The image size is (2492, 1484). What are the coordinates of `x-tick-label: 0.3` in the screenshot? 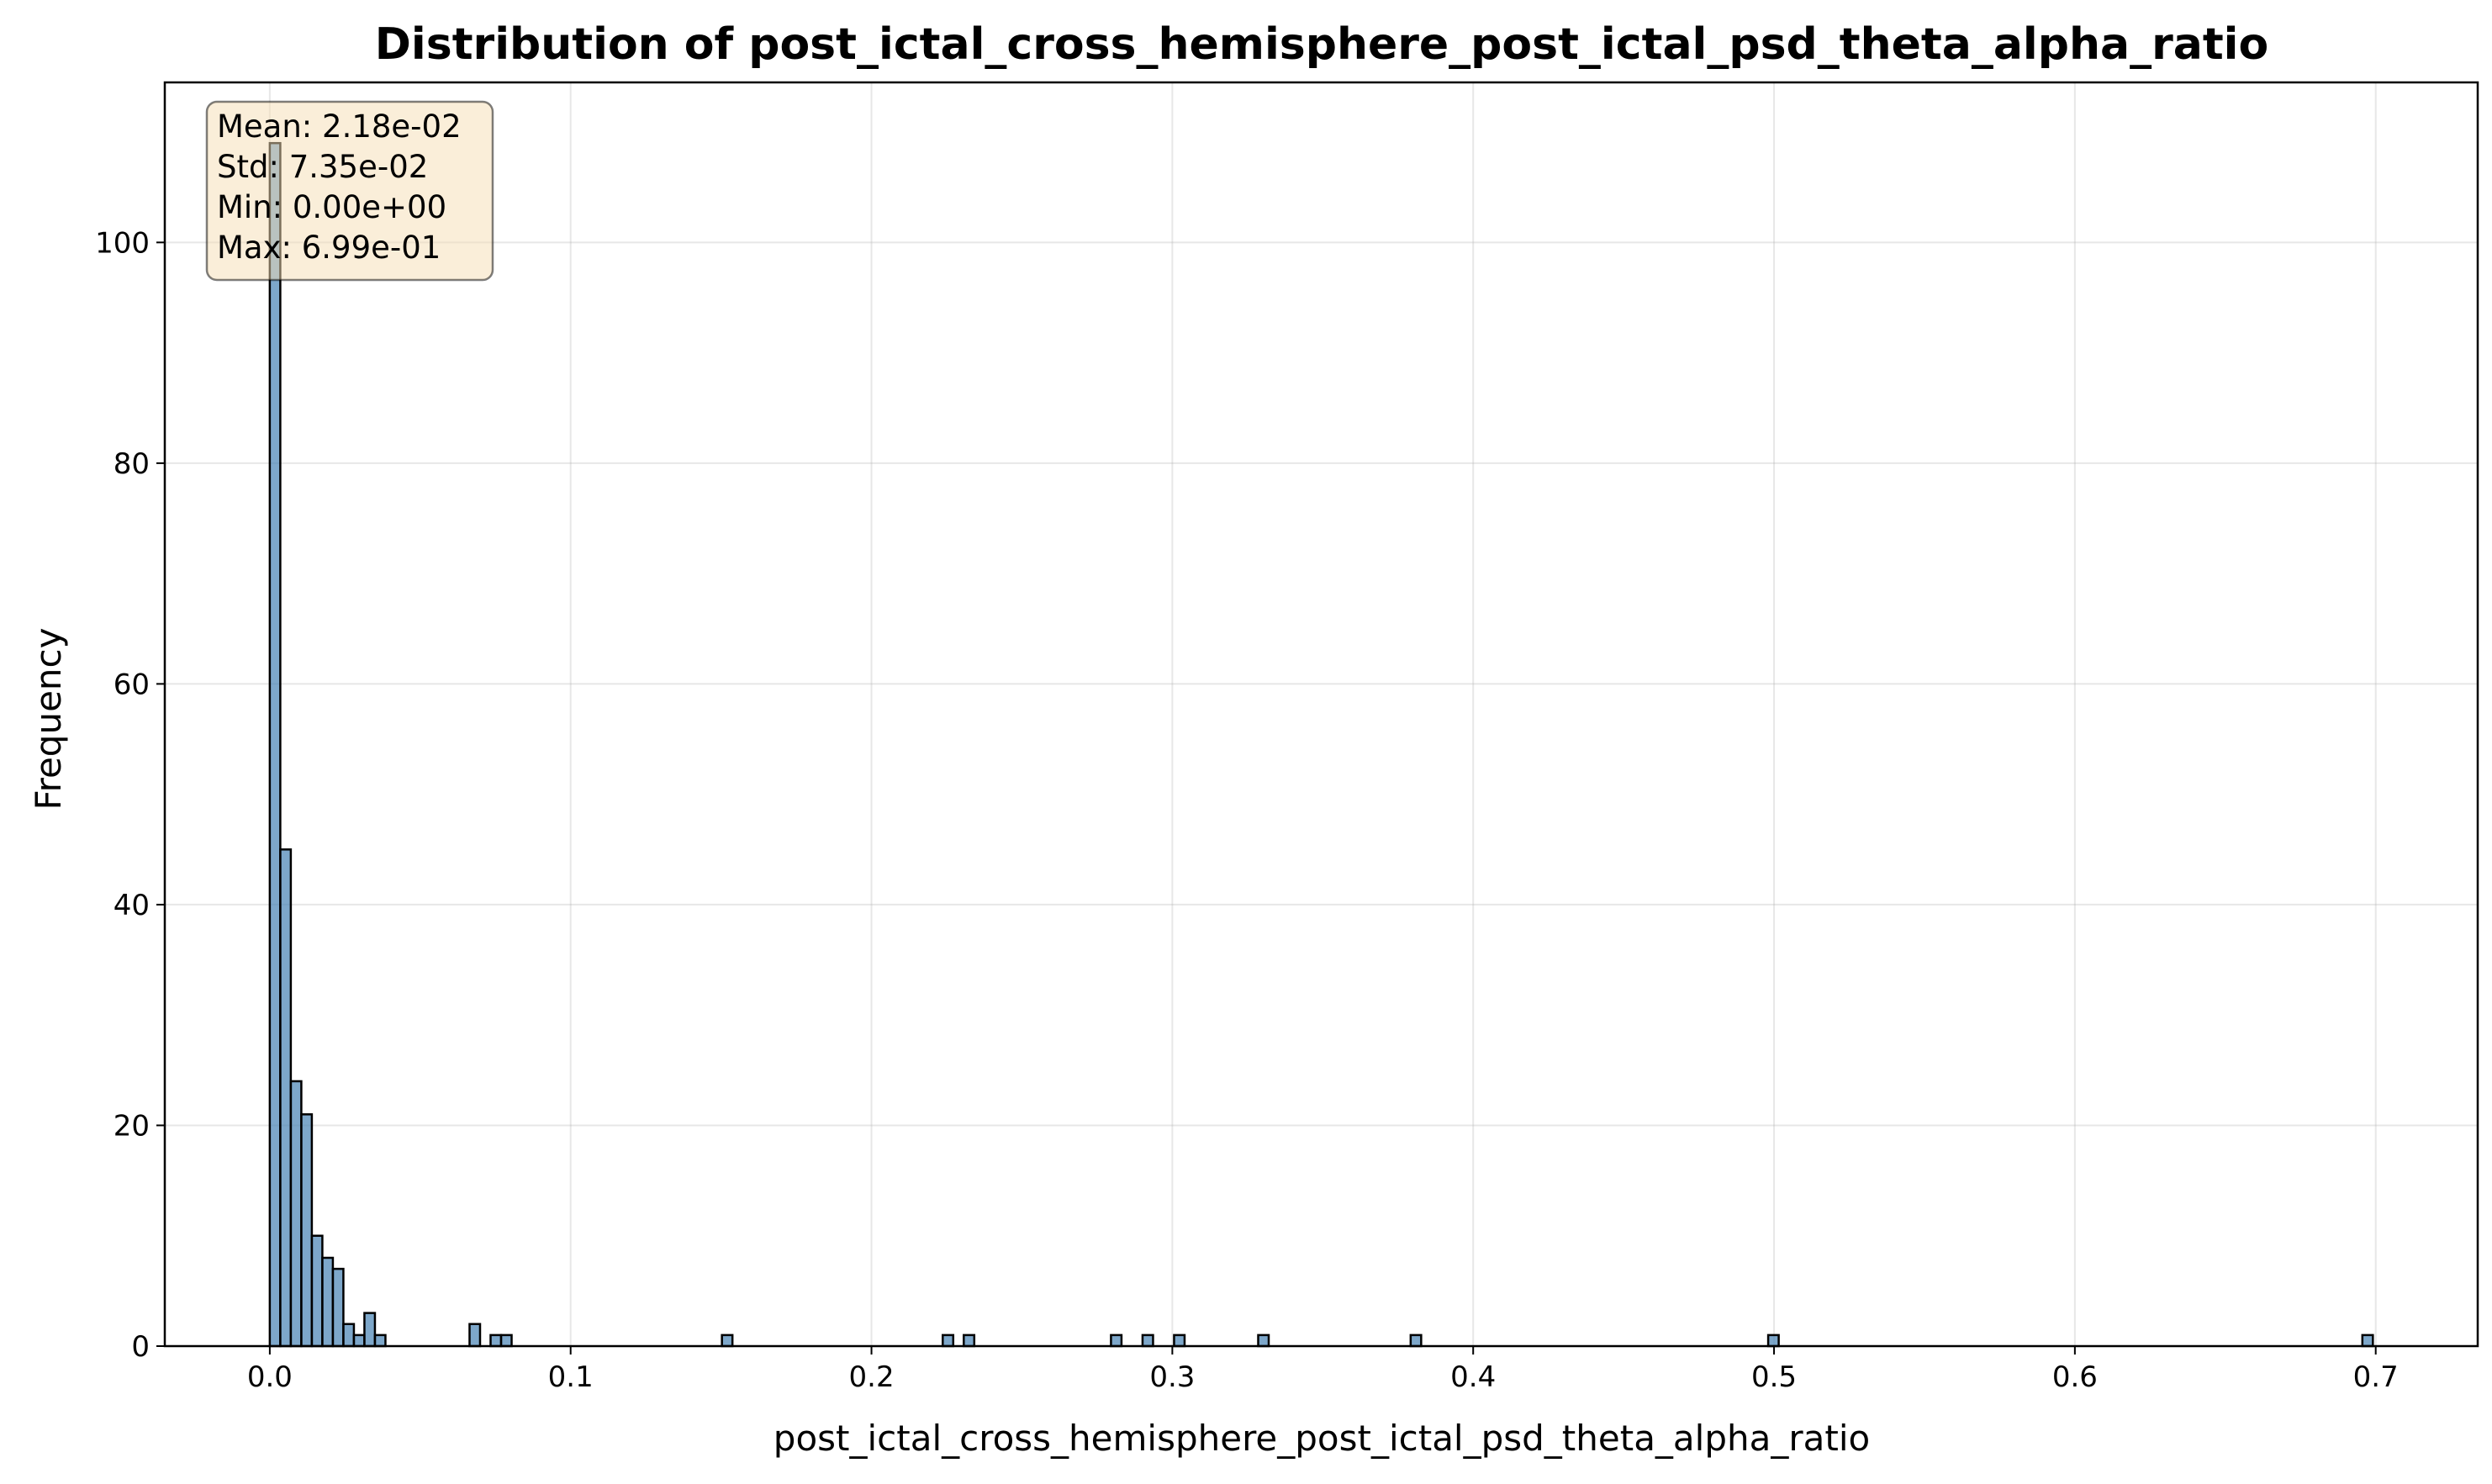 It's located at (1172, 1377).